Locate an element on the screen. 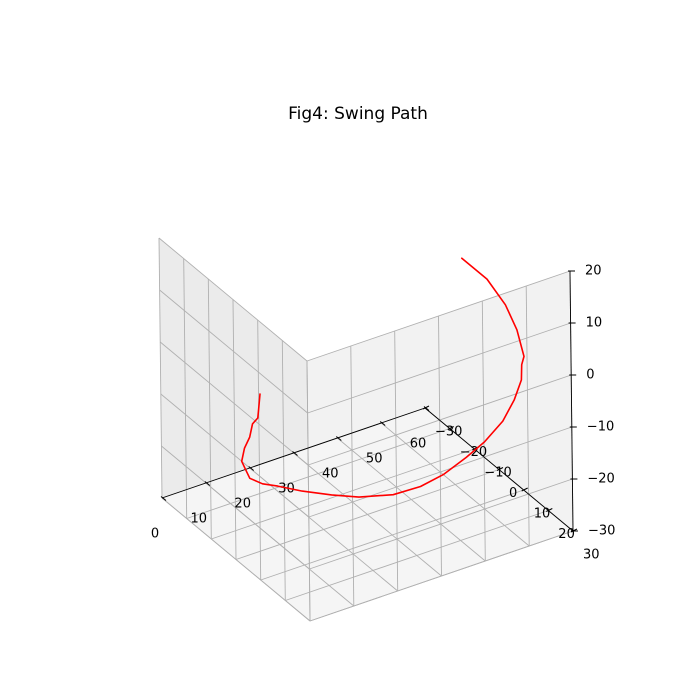  z-tick-label: 20 is located at coordinates (593, 271).